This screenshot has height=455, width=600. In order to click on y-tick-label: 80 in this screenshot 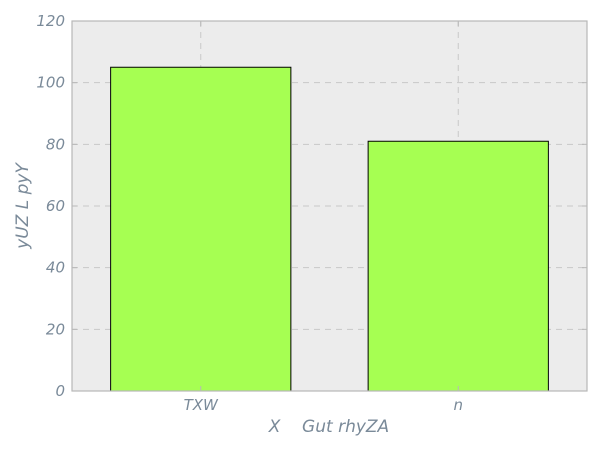, I will do `click(55, 144)`.